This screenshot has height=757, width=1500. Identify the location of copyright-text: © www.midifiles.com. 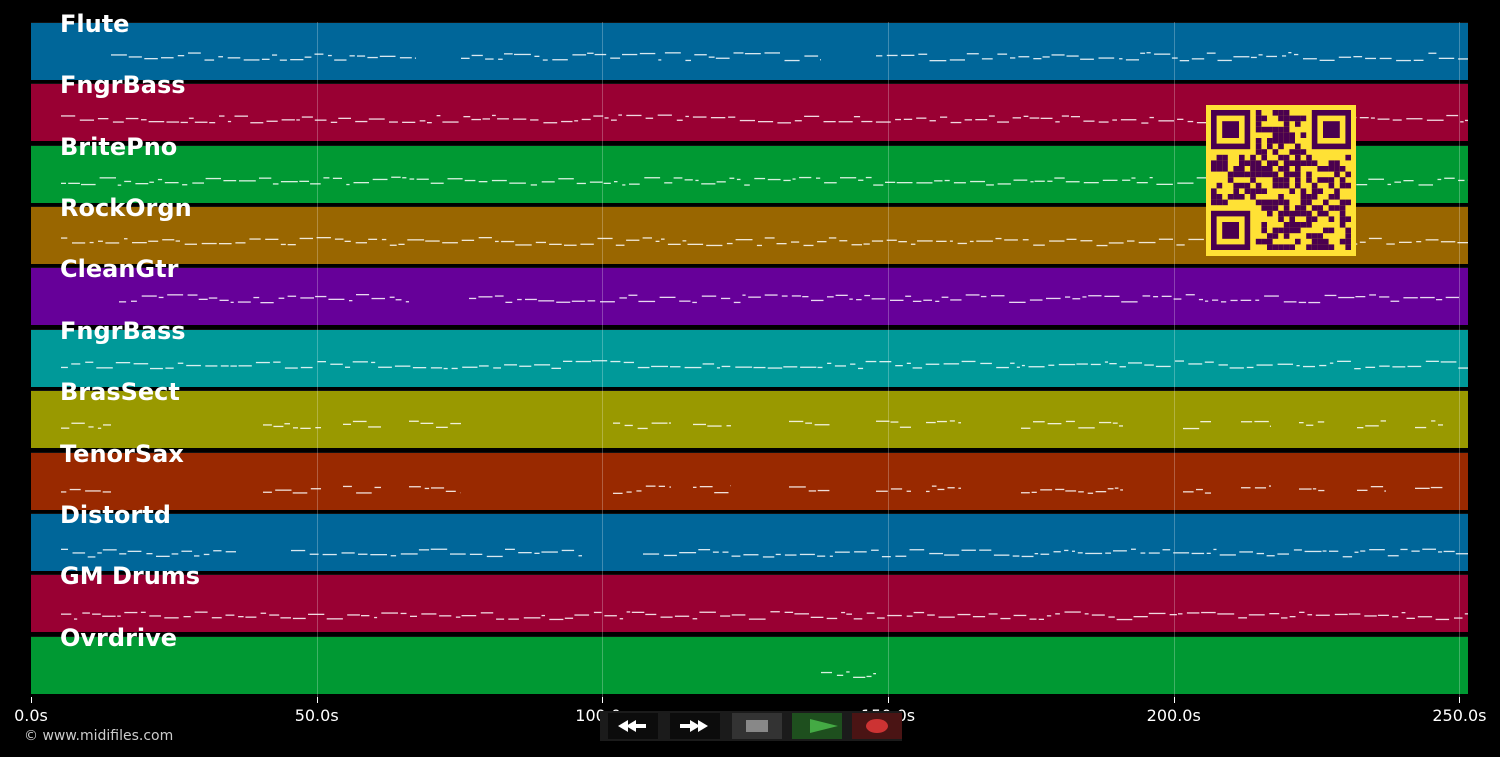
(99, 736).